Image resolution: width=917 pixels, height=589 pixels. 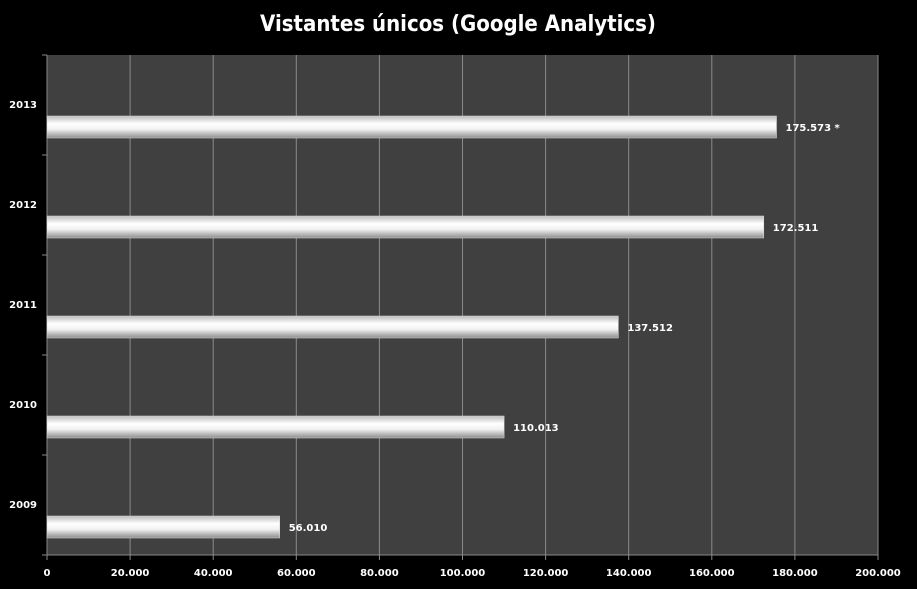 I want to click on x-tick-label: 160.000, so click(x=712, y=573).